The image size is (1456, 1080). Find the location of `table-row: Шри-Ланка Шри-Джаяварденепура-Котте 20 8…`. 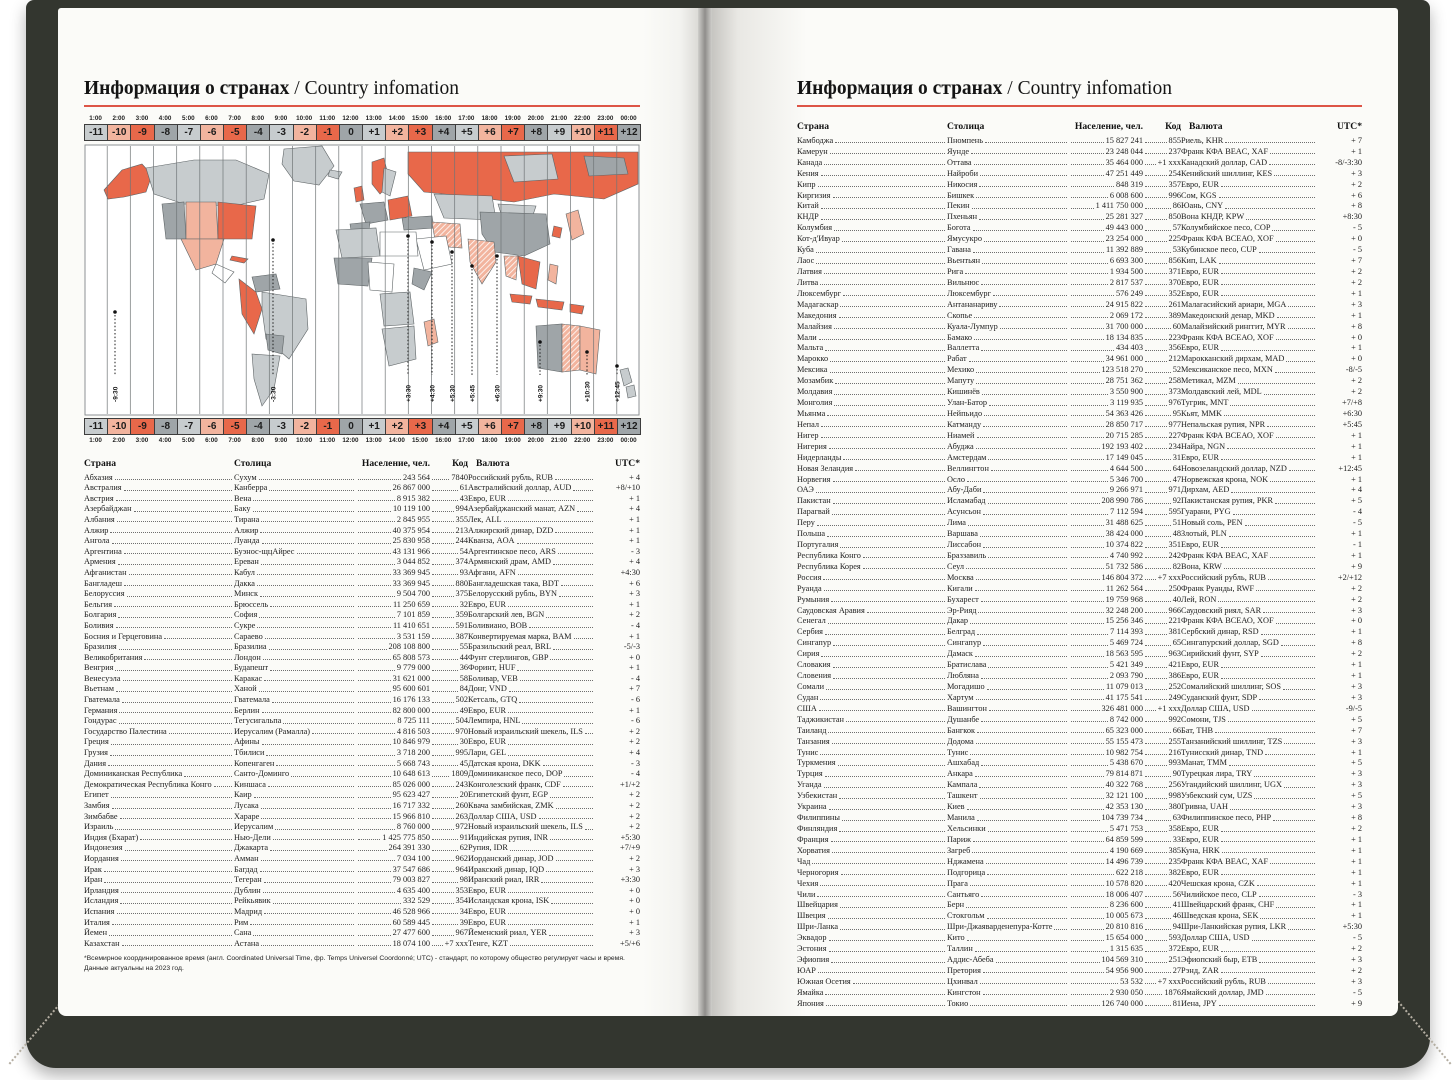

table-row: Шри-Ланка Шри-Джаяварденепура-Котте 20 8… is located at coordinates (1079, 925).